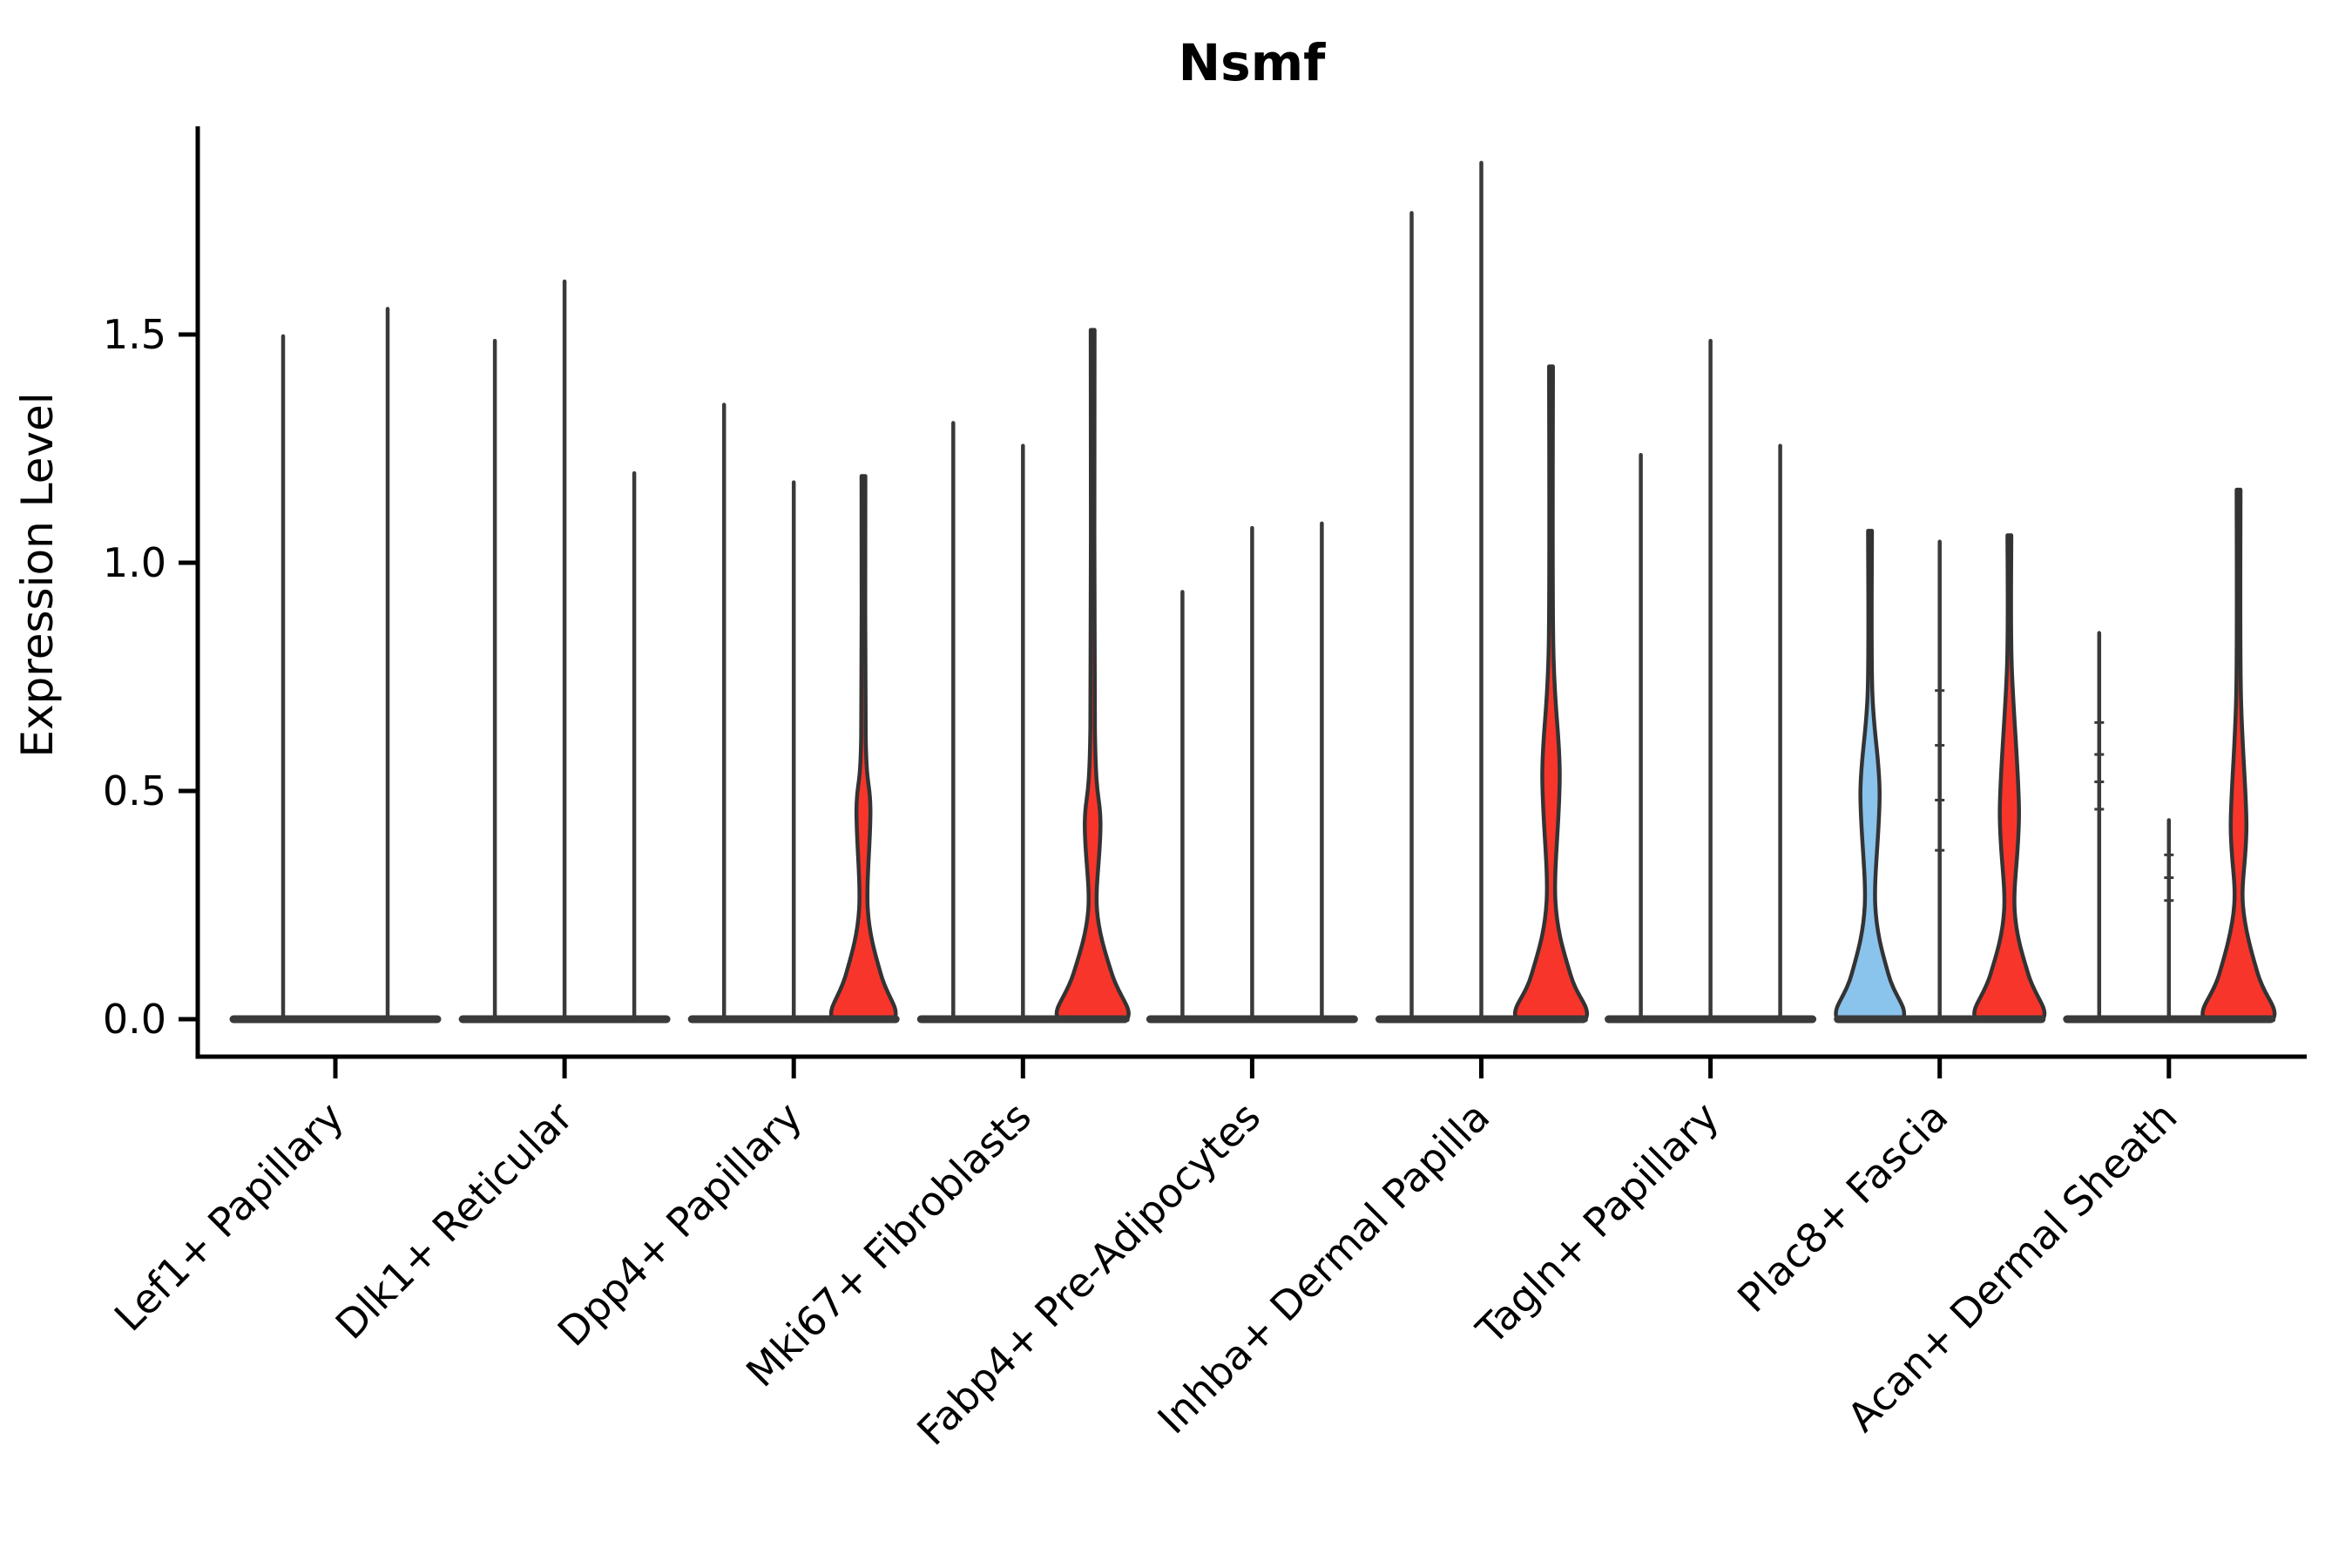 This screenshot has width=2352, height=1568. Describe the element at coordinates (1843, 1207) in the screenshot. I see `x-tick-label: Plac8+ Fascia` at that location.